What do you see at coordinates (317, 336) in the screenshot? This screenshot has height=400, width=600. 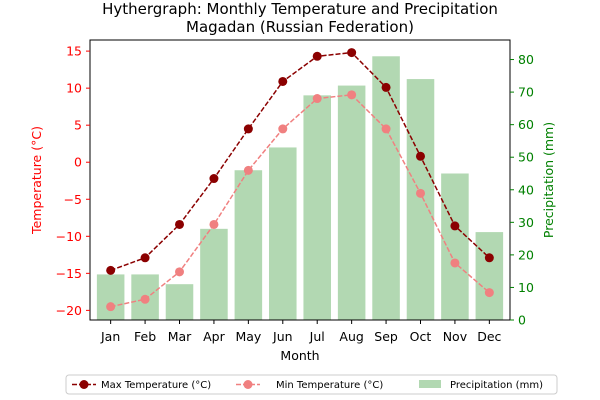 I see `x-tick-label: Jul` at bounding box center [317, 336].